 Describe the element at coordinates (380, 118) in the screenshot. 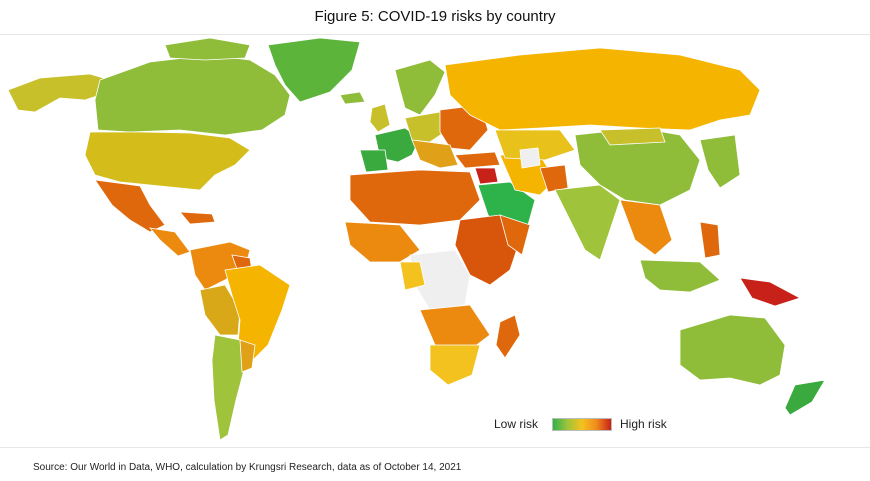

I see `region-uk-ireland` at that location.